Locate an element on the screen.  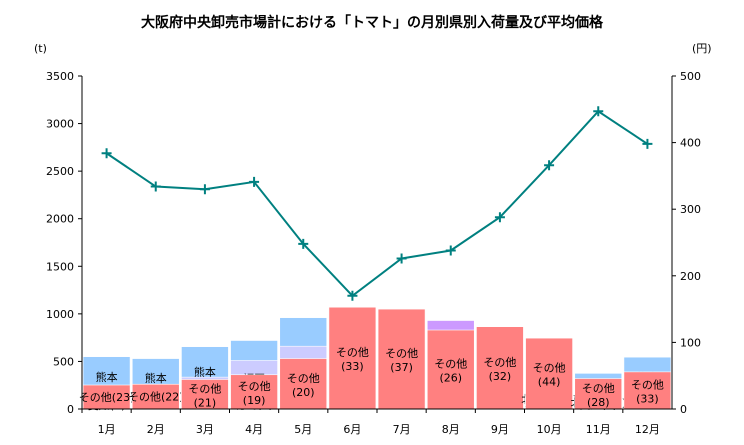
x-tick-label: 1月 is located at coordinates (107, 429).